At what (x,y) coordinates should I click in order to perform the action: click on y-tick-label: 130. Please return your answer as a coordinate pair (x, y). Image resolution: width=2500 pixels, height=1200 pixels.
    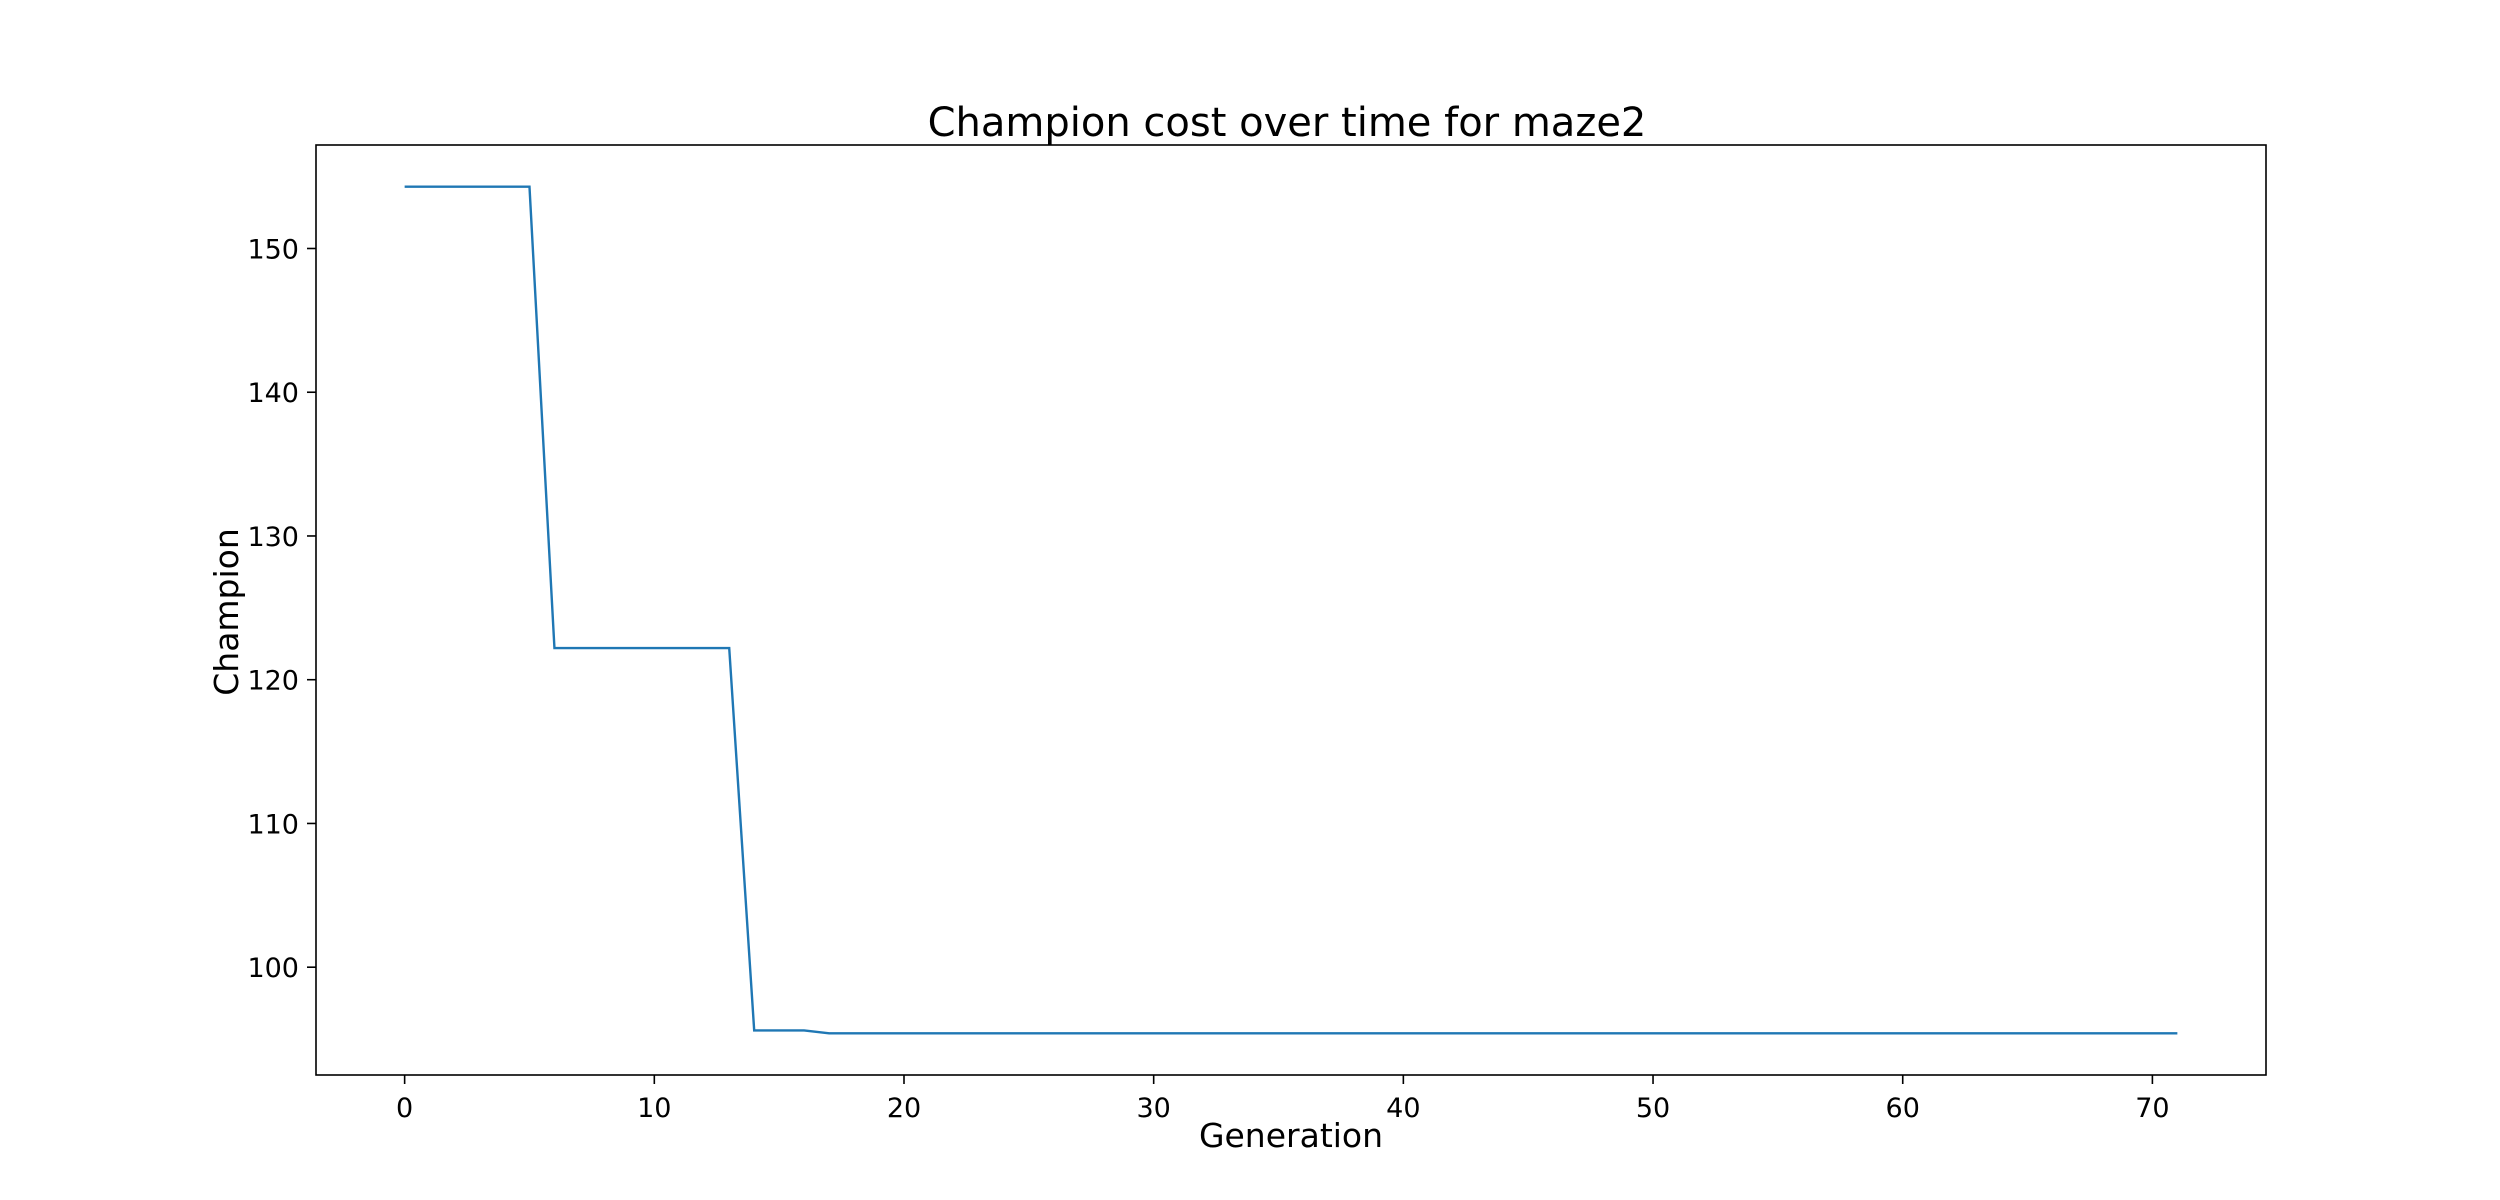
    Looking at the image, I should click on (273, 537).